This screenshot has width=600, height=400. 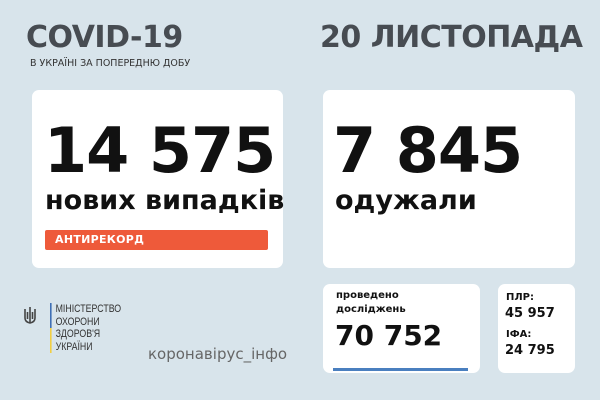 What do you see at coordinates (428, 150) in the screenshot?
I see `recovered-value: 7 845` at bounding box center [428, 150].